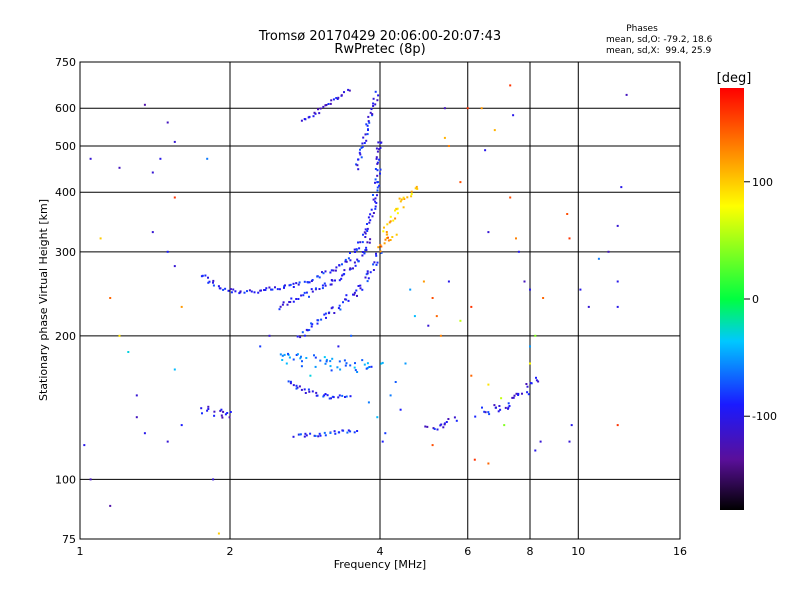 The width and height of the screenshot is (800, 600). What do you see at coordinates (734, 78) in the screenshot?
I see `colorbar-label: [deg]` at bounding box center [734, 78].